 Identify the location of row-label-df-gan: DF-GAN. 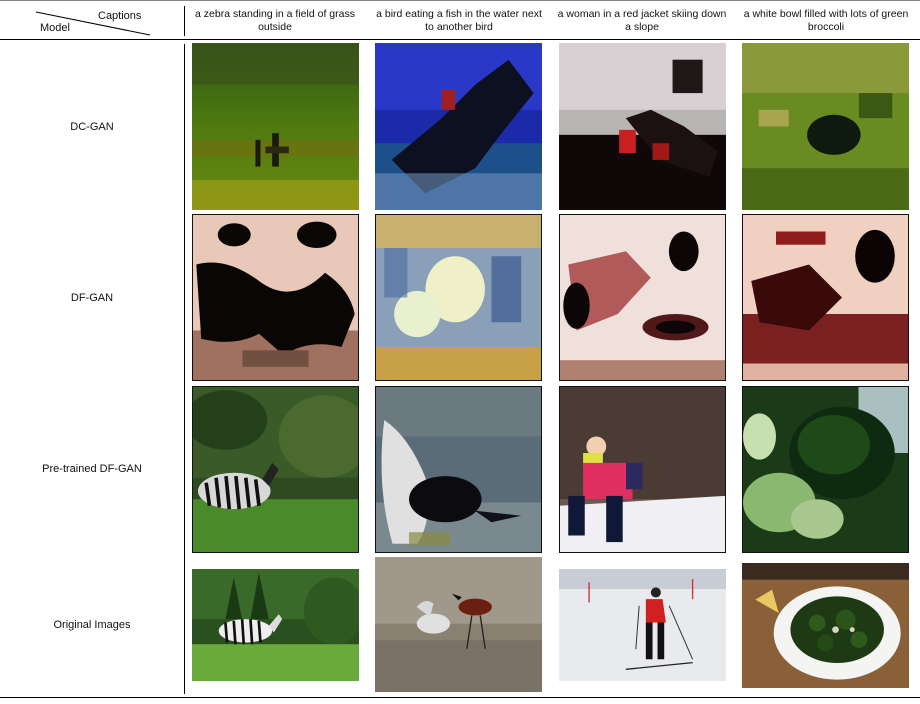
(92, 298).